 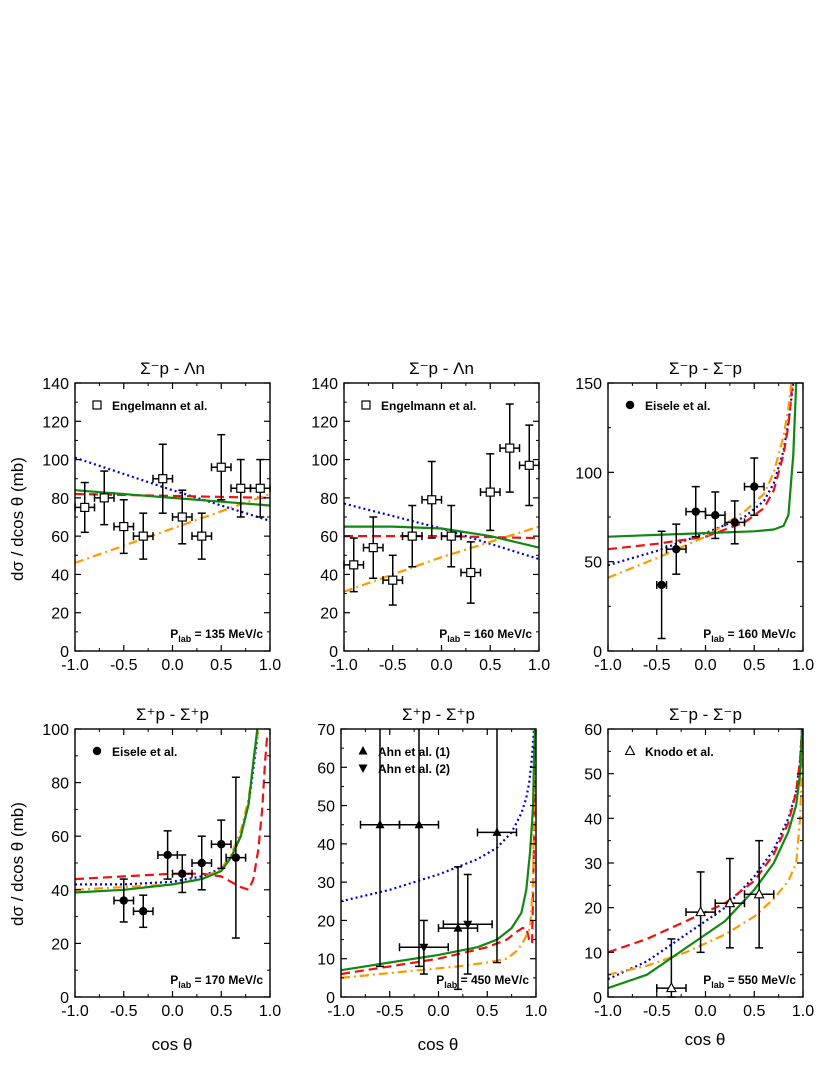 What do you see at coordinates (593, 819) in the screenshot?
I see `y-tick-label: 40` at bounding box center [593, 819].